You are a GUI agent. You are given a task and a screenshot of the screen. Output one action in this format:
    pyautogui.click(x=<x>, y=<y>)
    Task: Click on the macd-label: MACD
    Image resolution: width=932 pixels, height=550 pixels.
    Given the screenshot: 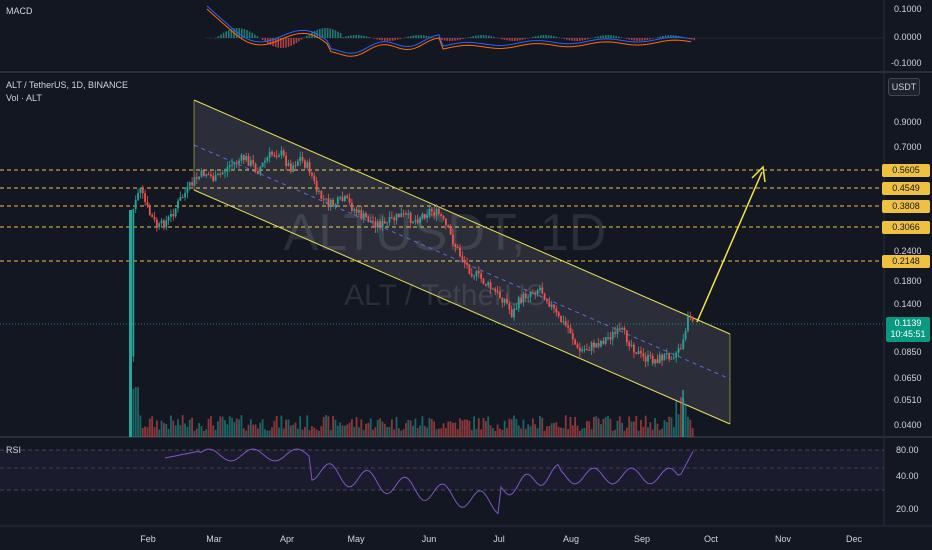 What is the action you would take?
    pyautogui.click(x=19, y=11)
    